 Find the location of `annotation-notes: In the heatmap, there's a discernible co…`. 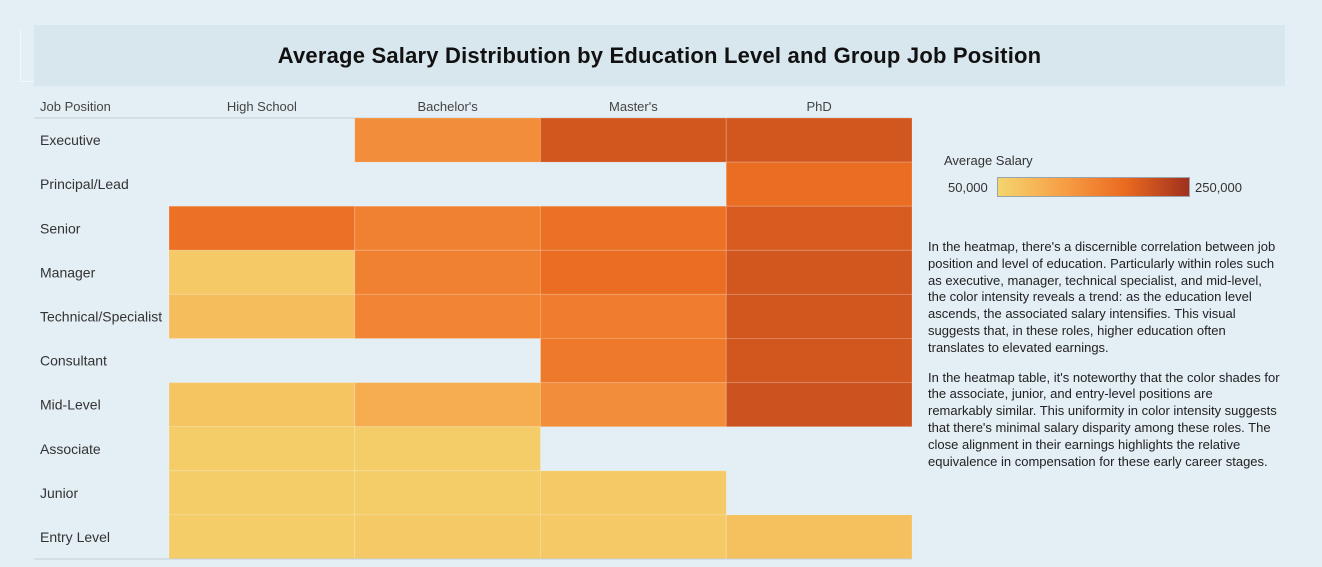

annotation-notes: In the heatmap, there's a discernible co… is located at coordinates (1104, 361).